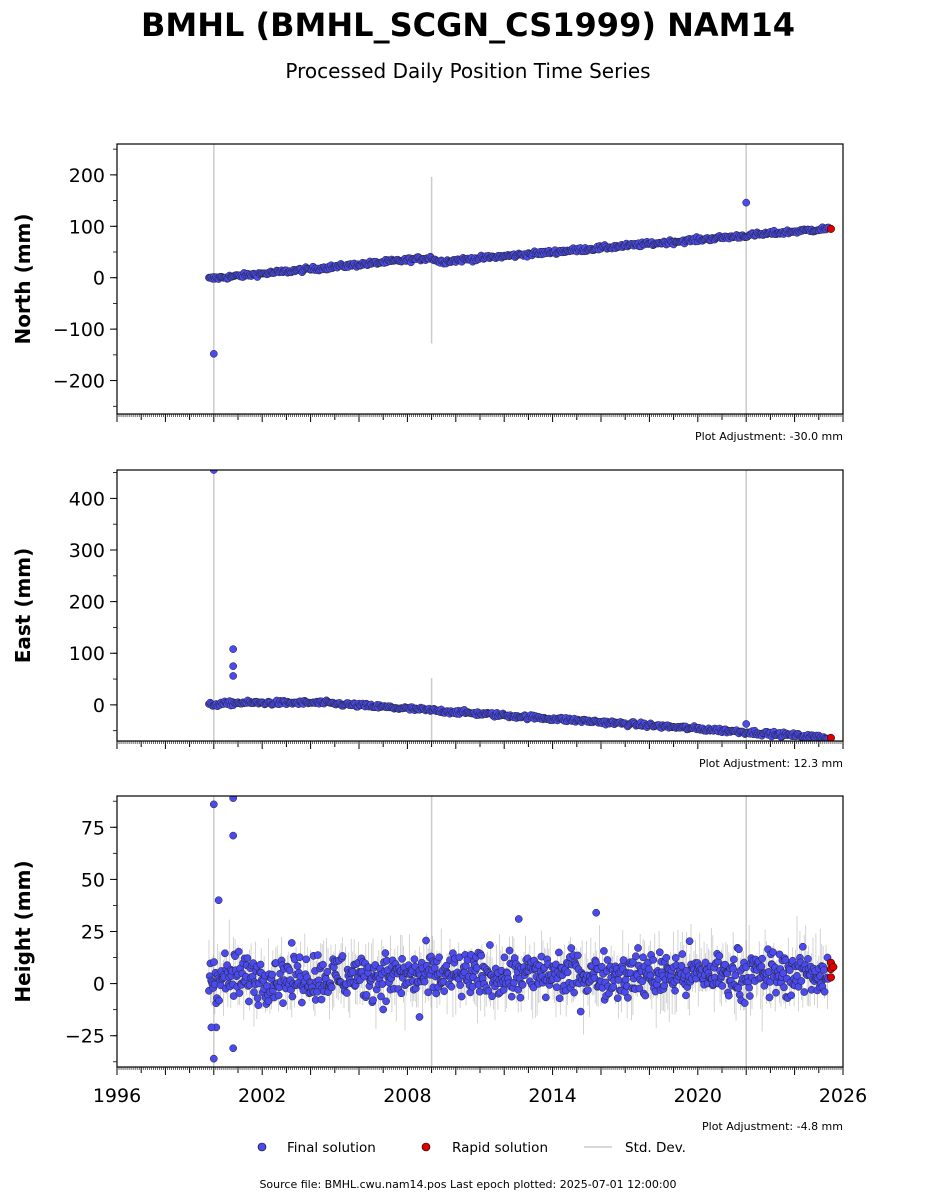 This screenshot has width=937, height=1200. What do you see at coordinates (552, 1096) in the screenshot?
I see `x-tick-label: 2014` at bounding box center [552, 1096].